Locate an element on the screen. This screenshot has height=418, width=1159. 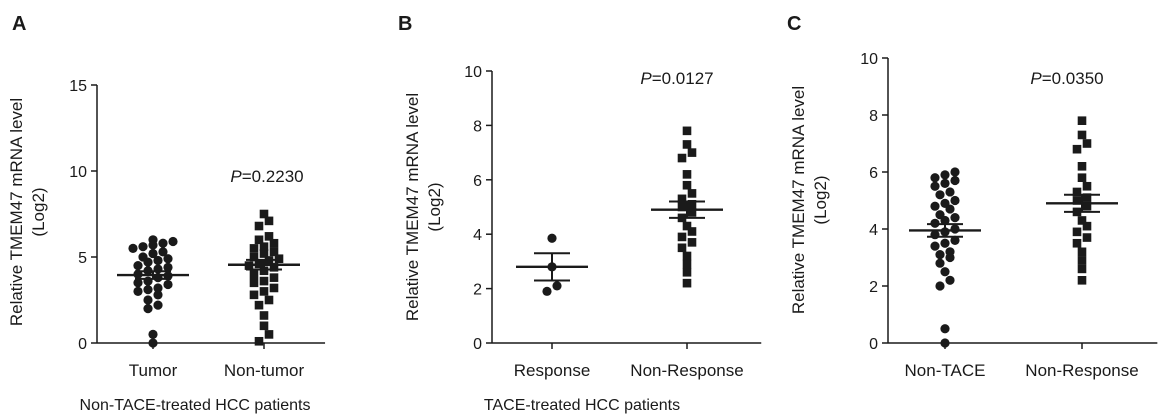
panel-a-category-tumor: Tumor is located at coordinates (153, 370).